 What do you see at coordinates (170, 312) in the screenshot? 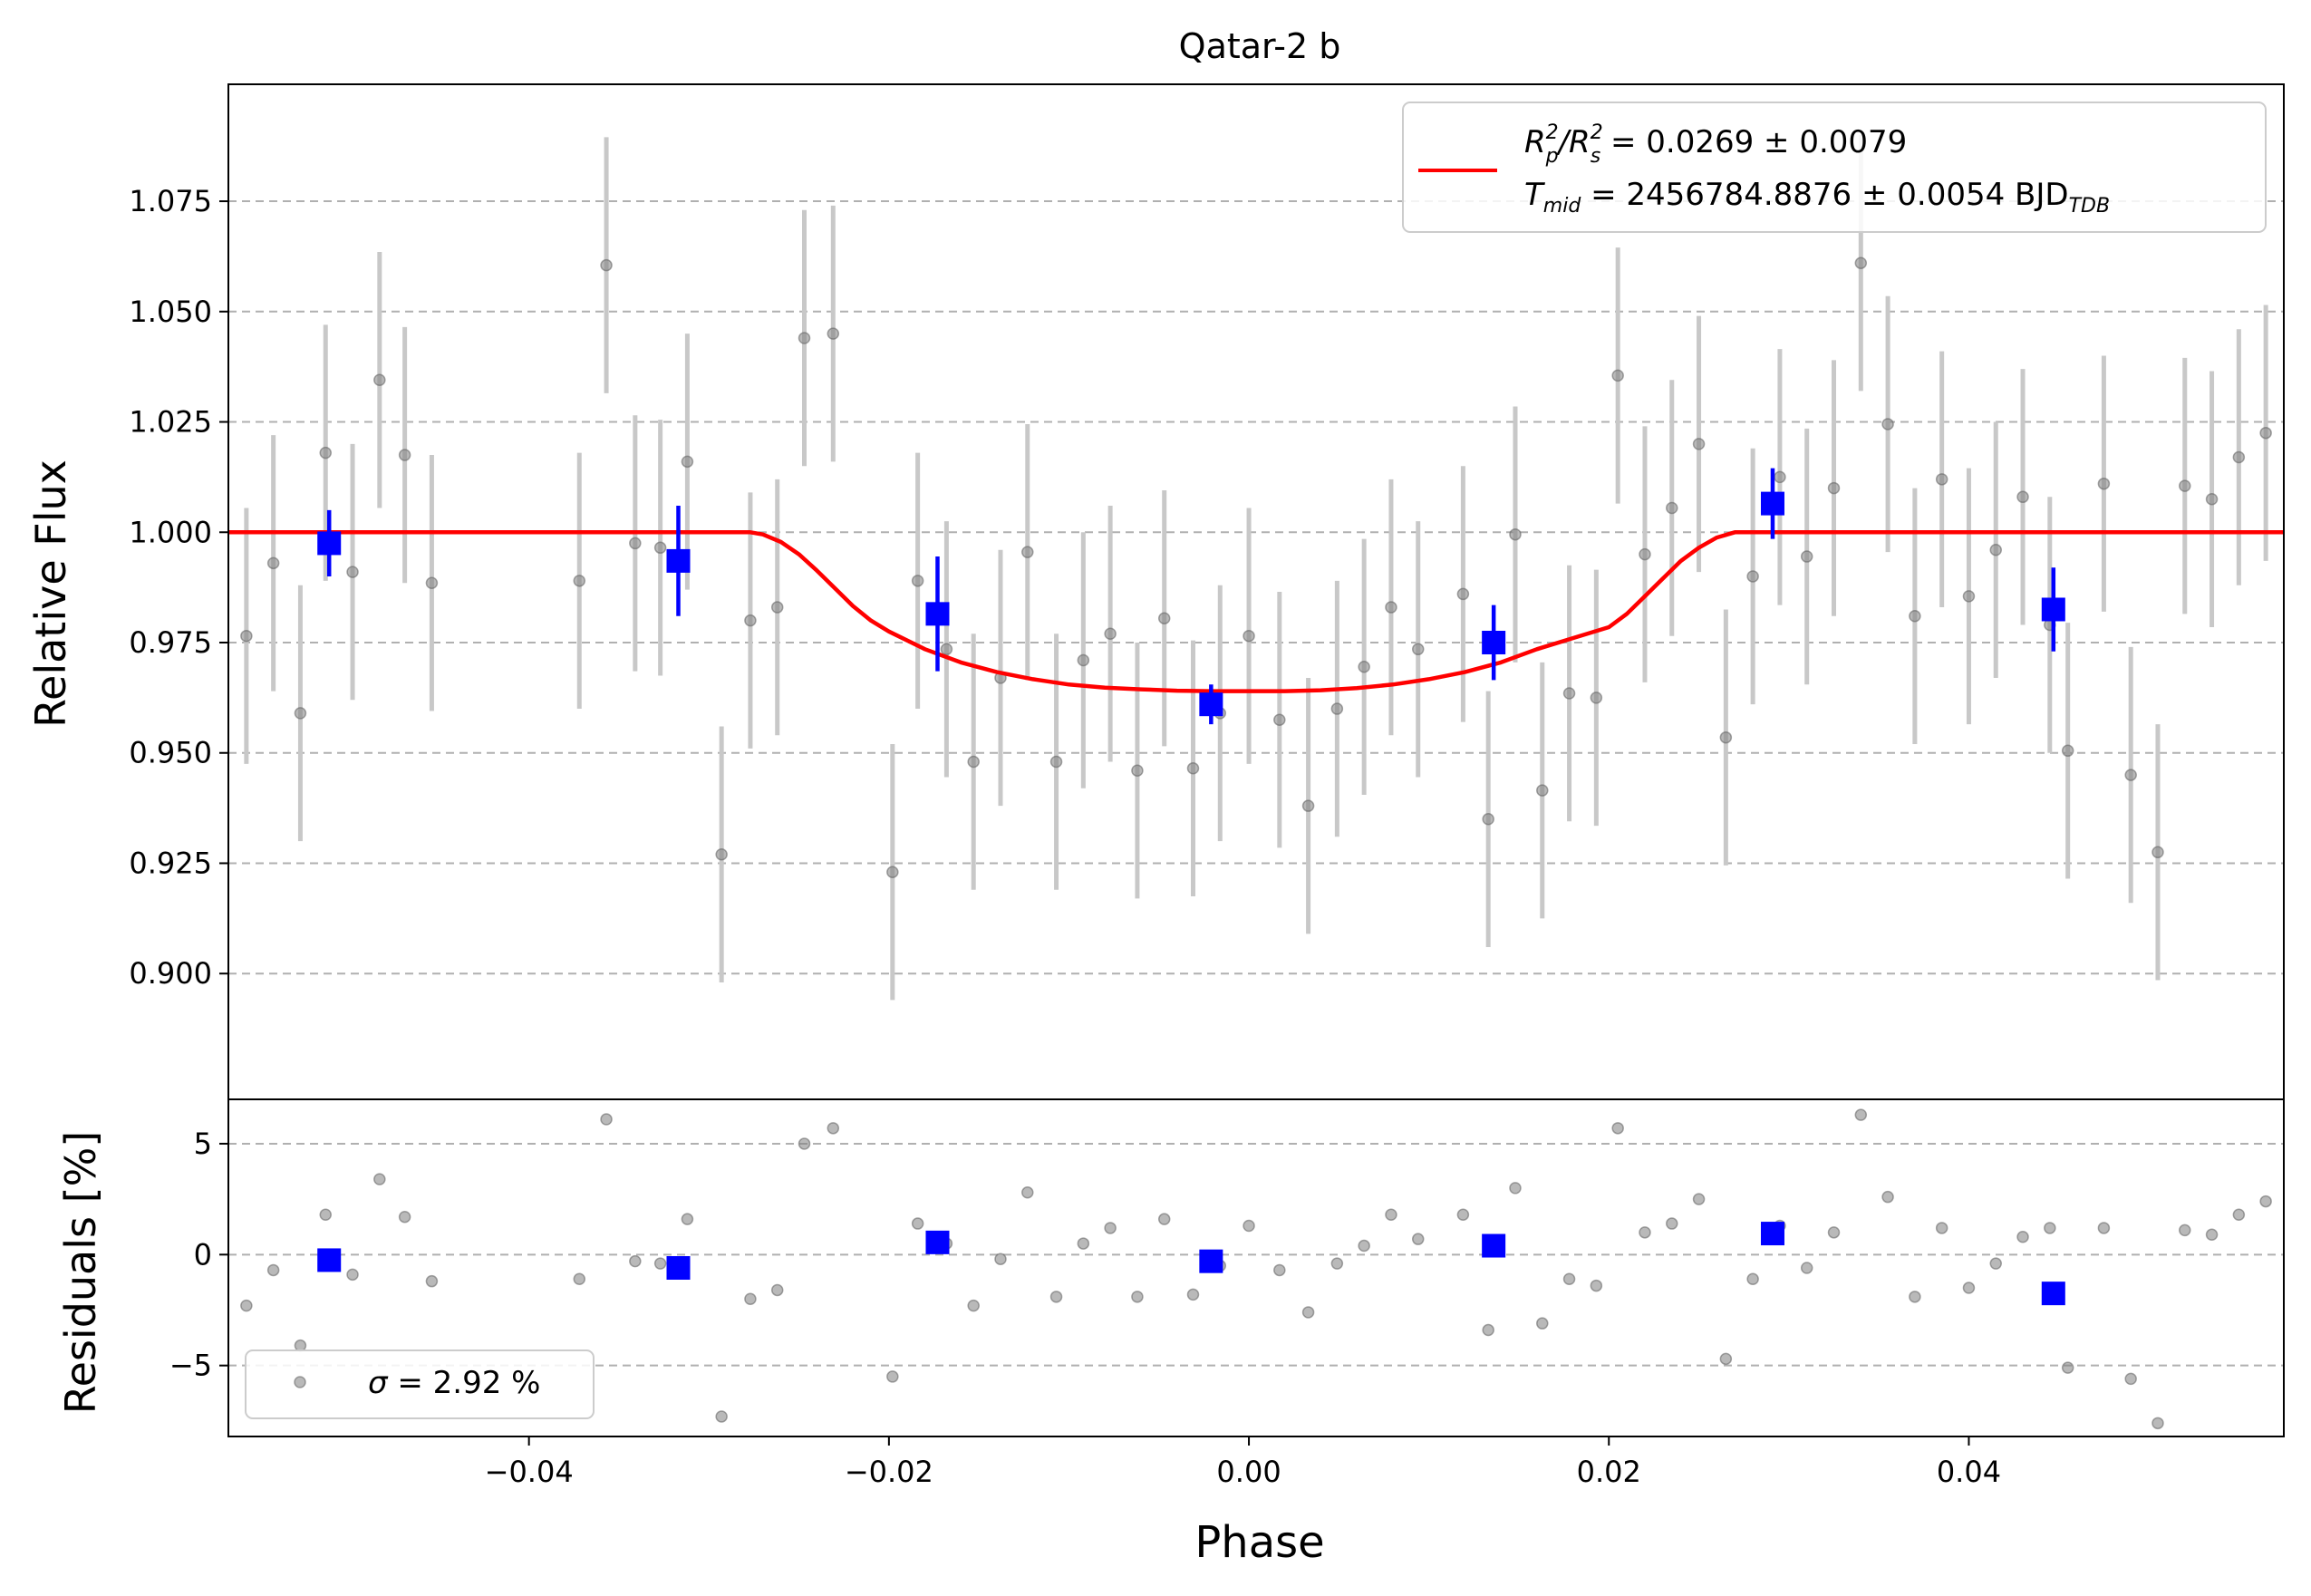
I see `flux-y-tick-label: 1.050` at bounding box center [170, 312].